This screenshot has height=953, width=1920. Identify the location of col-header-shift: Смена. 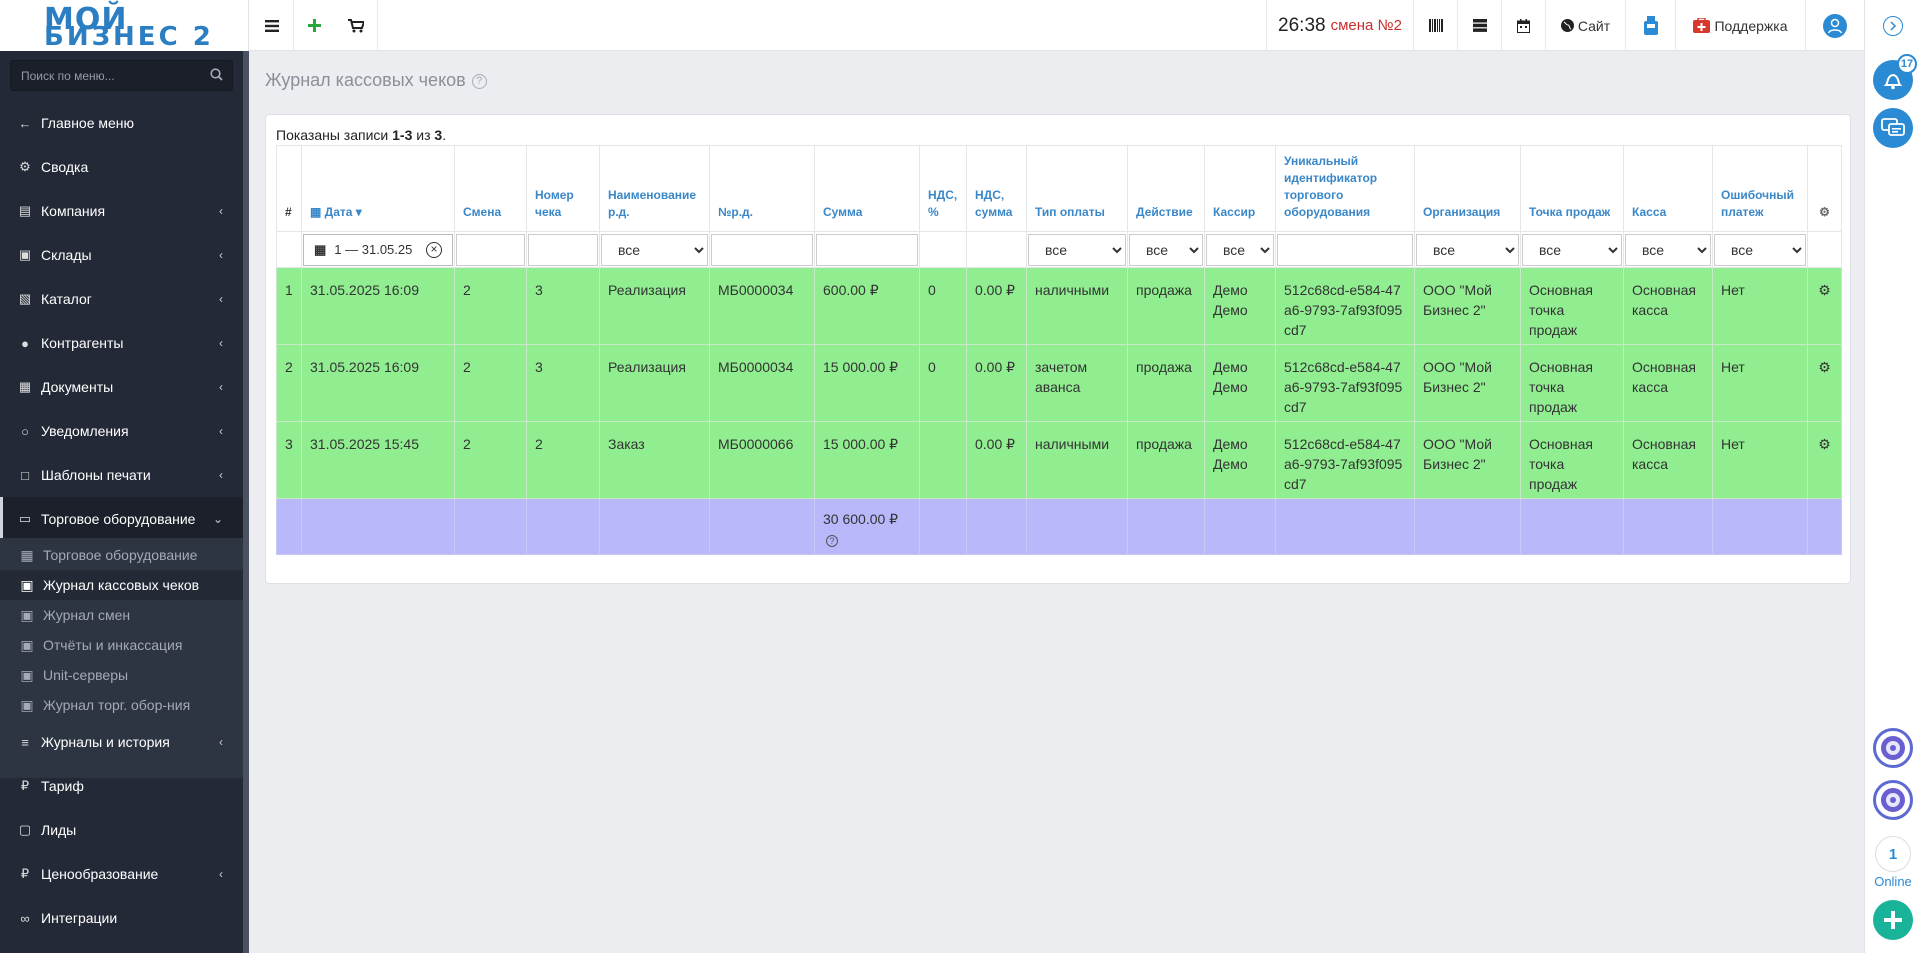
(490, 188).